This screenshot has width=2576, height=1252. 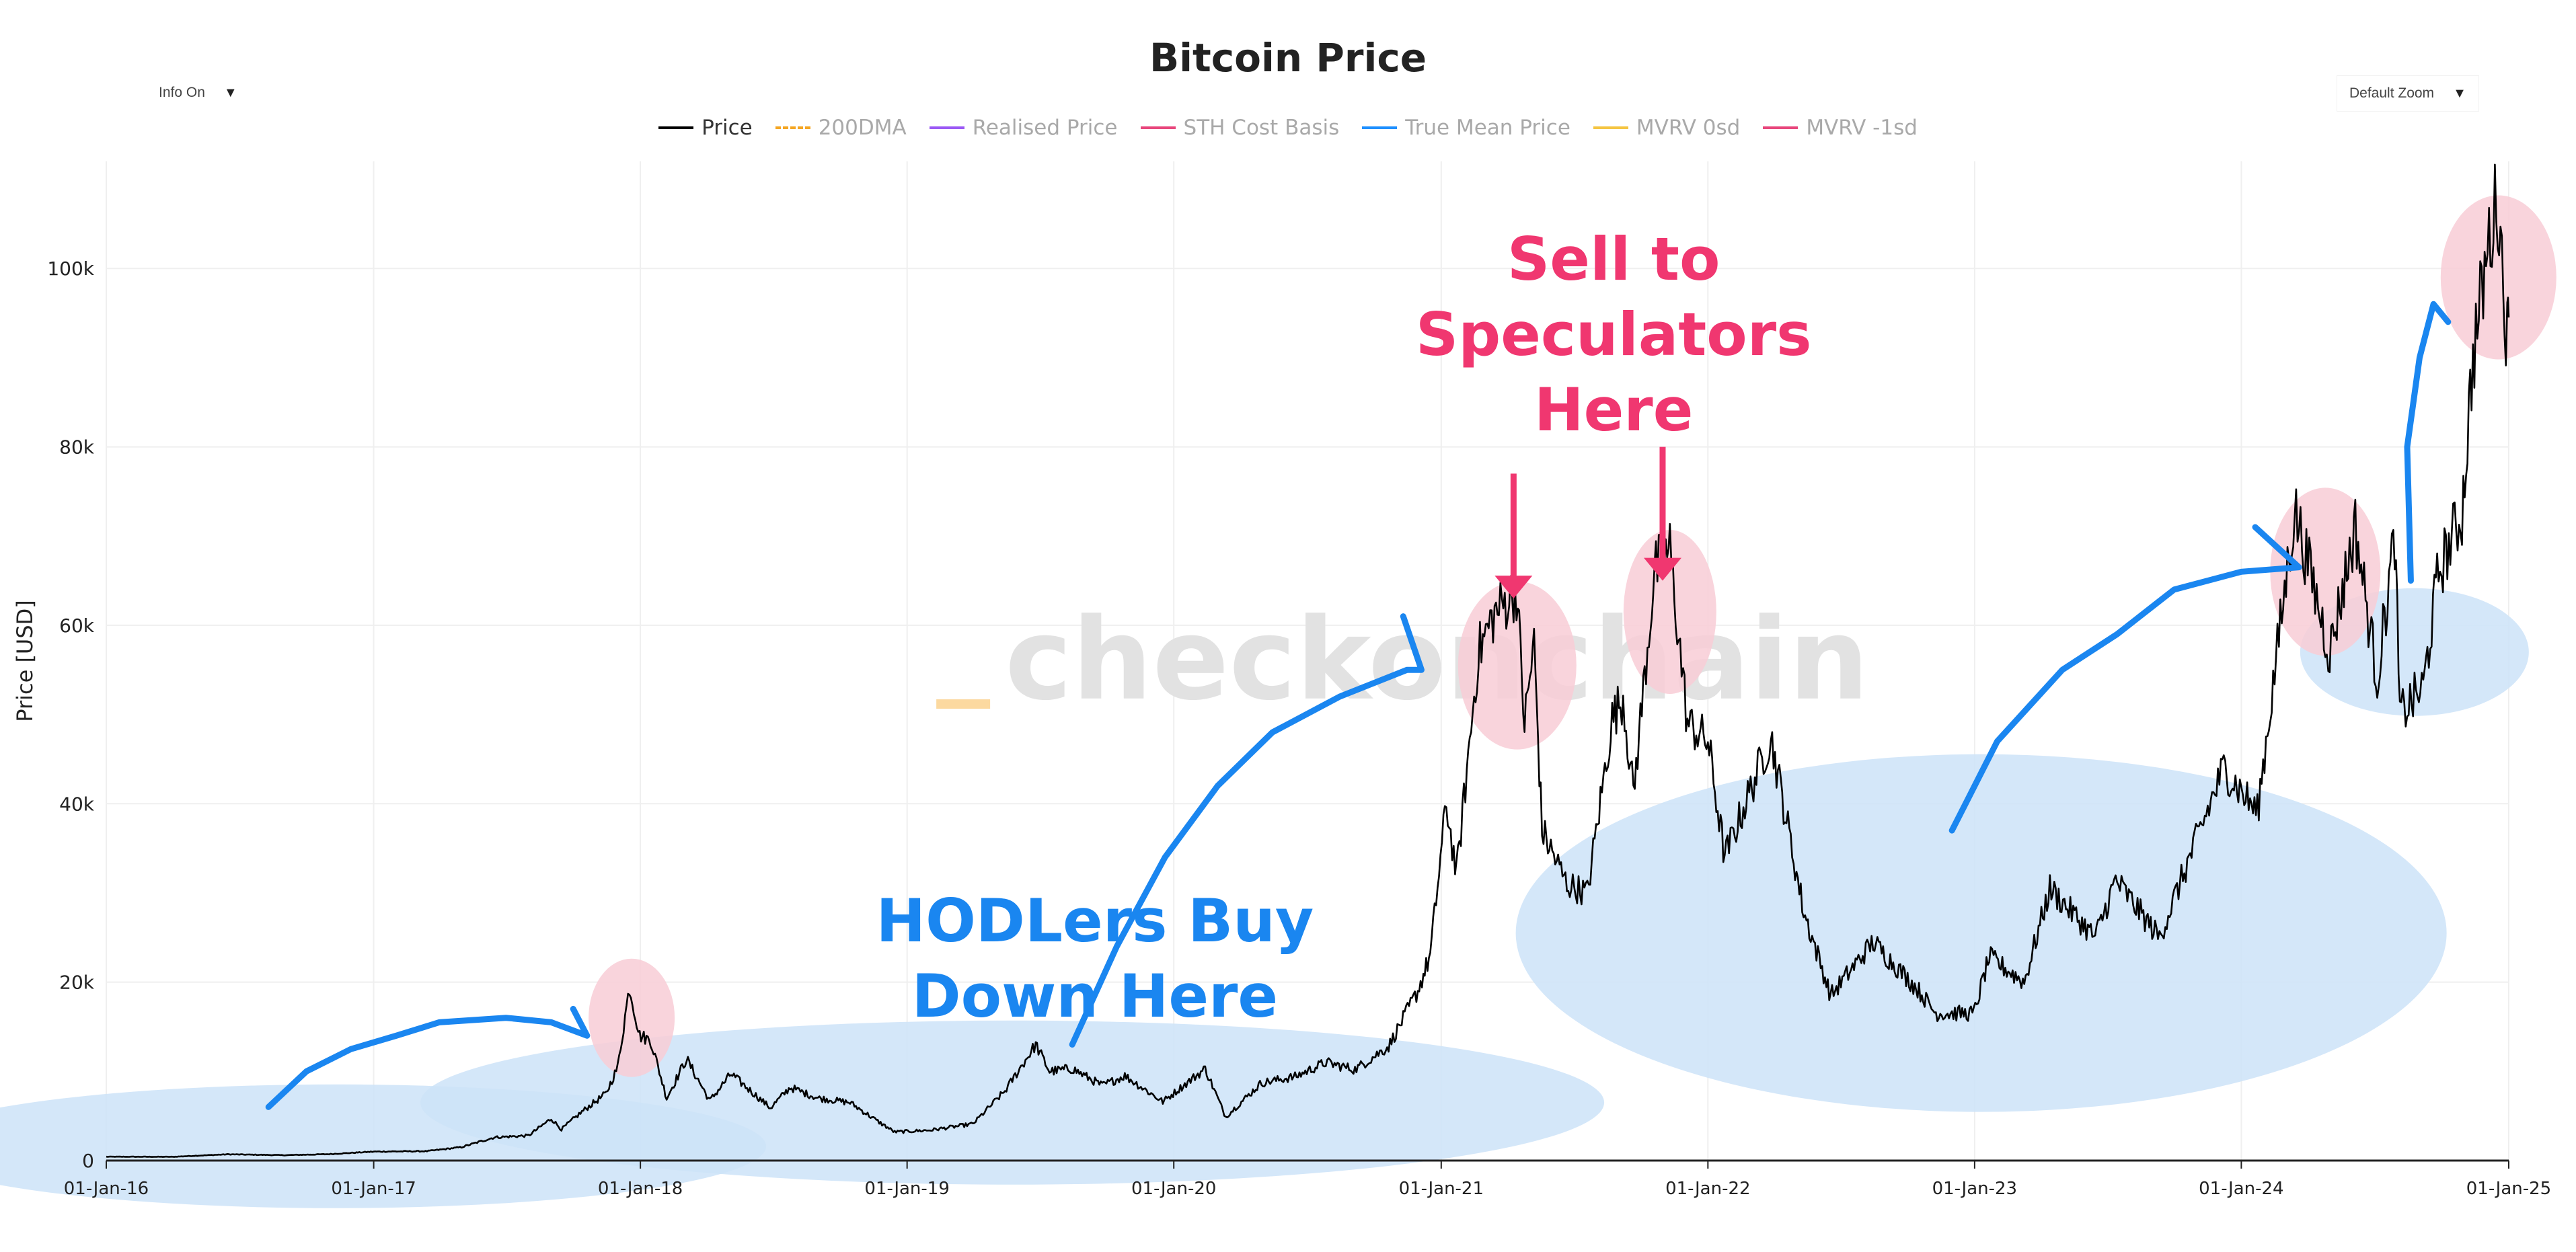 I want to click on x-tick-label: 01-Jan-22, so click(x=1707, y=1189).